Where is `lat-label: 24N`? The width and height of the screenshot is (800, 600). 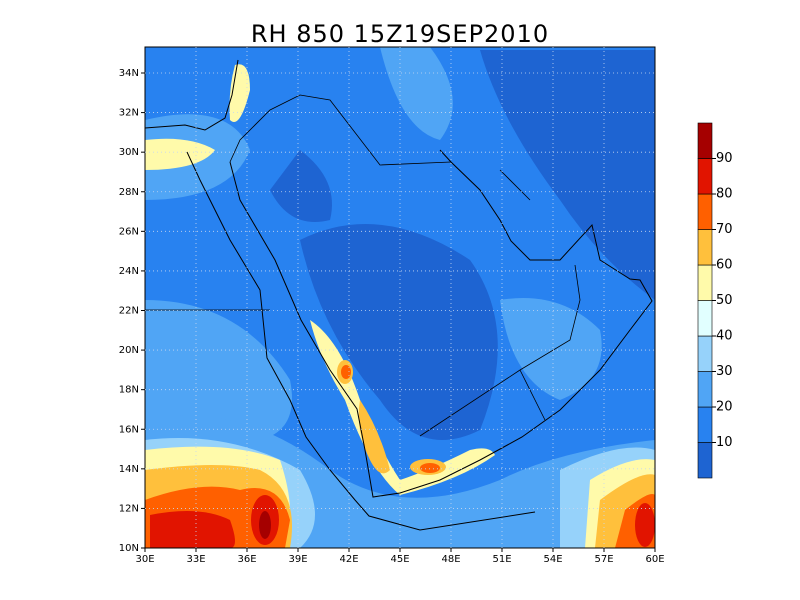 lat-label: 24N is located at coordinates (129, 271).